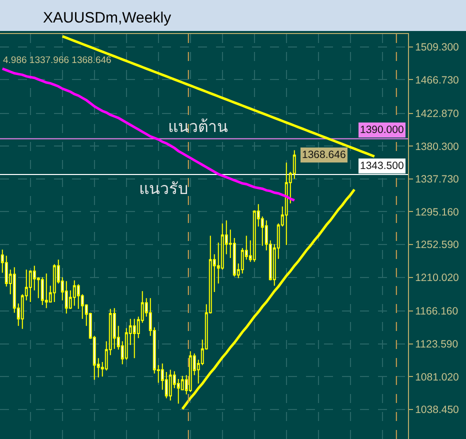 Image resolution: width=466 pixels, height=439 pixels. I want to click on y-tick-label: 1295.160, so click(437, 212).